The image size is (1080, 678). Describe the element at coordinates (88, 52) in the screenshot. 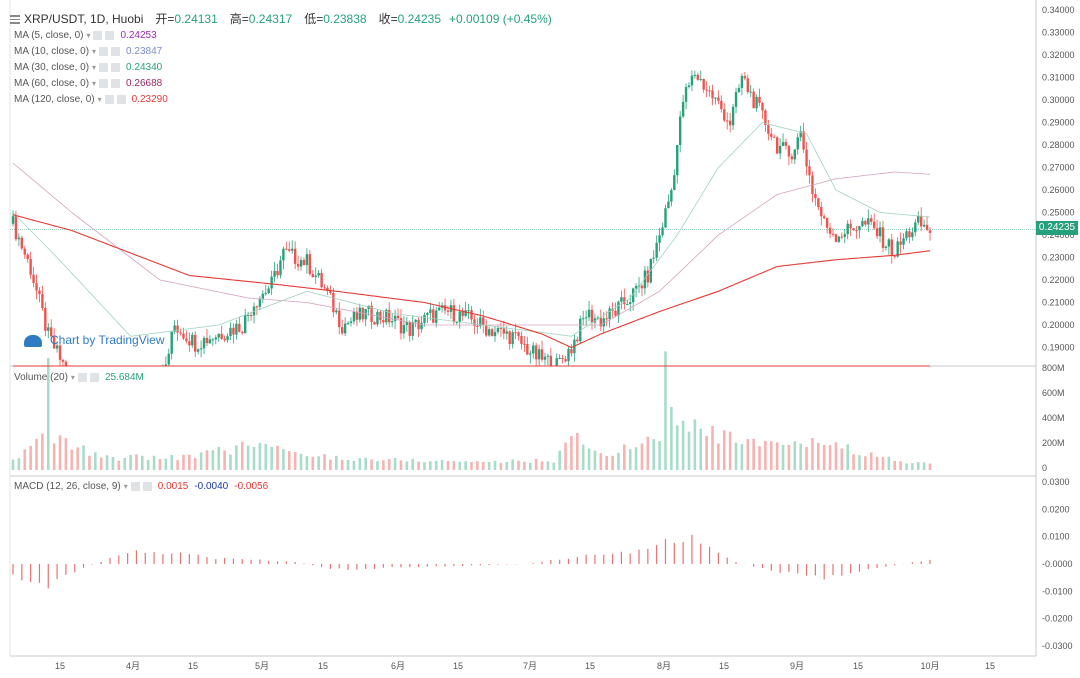

I see `ma10-legend: MA (10, close, 0) ▾ 0.23847` at that location.